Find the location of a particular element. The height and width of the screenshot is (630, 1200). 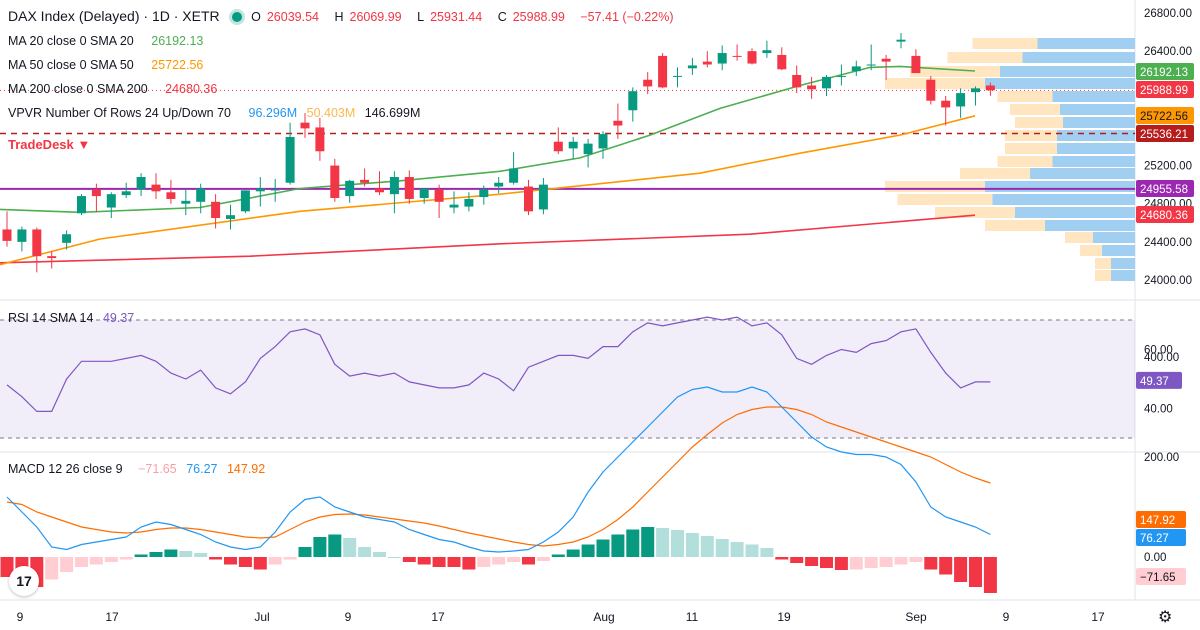

ma200-label: MA 200 close 0 SMA 200 is located at coordinates (78, 89).